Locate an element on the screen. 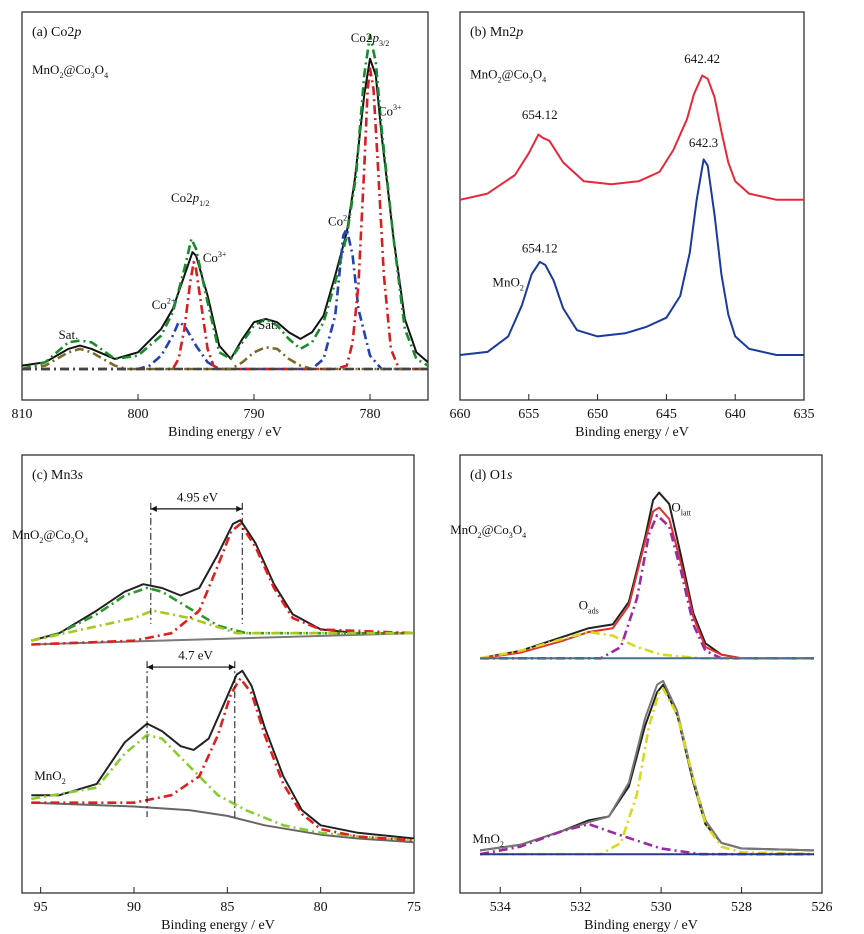 Image resolution: width=864 pixels, height=934 pixels. x-tick-label: 780 is located at coordinates (370, 414).